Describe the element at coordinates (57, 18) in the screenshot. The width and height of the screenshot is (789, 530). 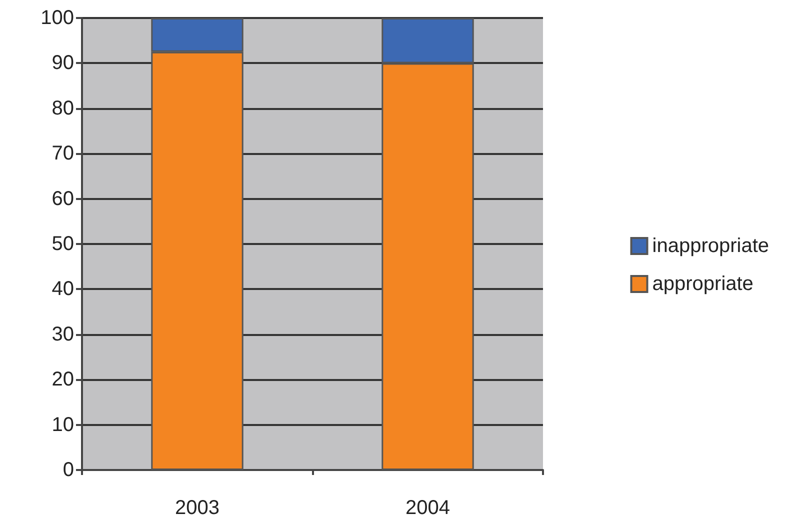
I see `y-tick-label: 100` at that location.